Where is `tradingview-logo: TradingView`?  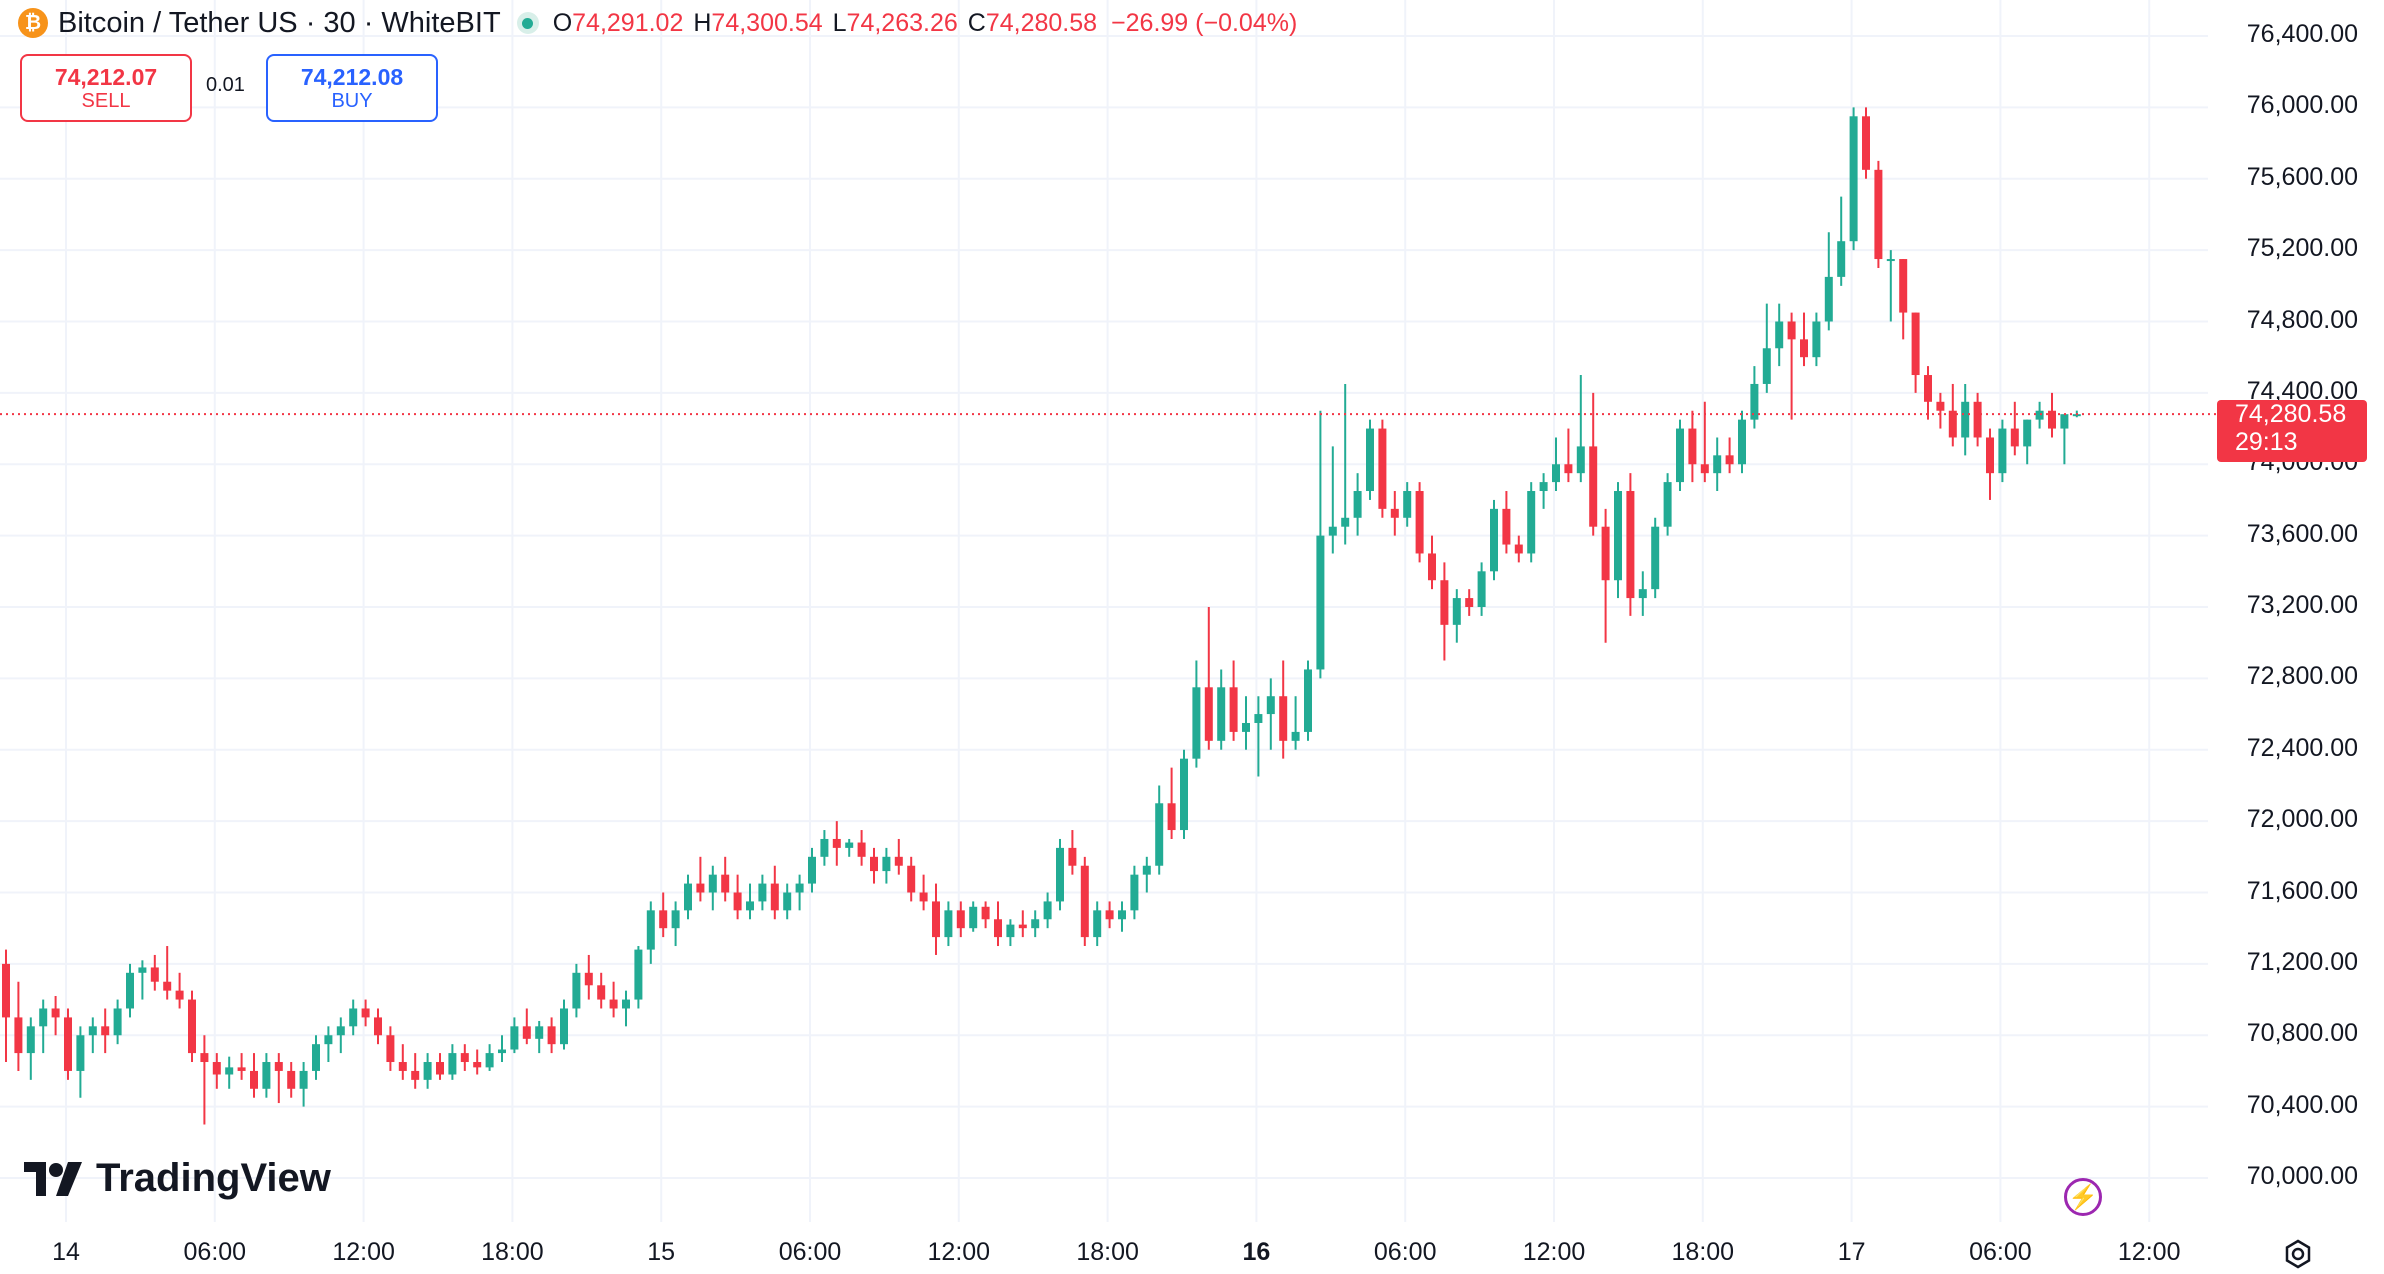
tradingview-logo: TradingView is located at coordinates (177, 1178).